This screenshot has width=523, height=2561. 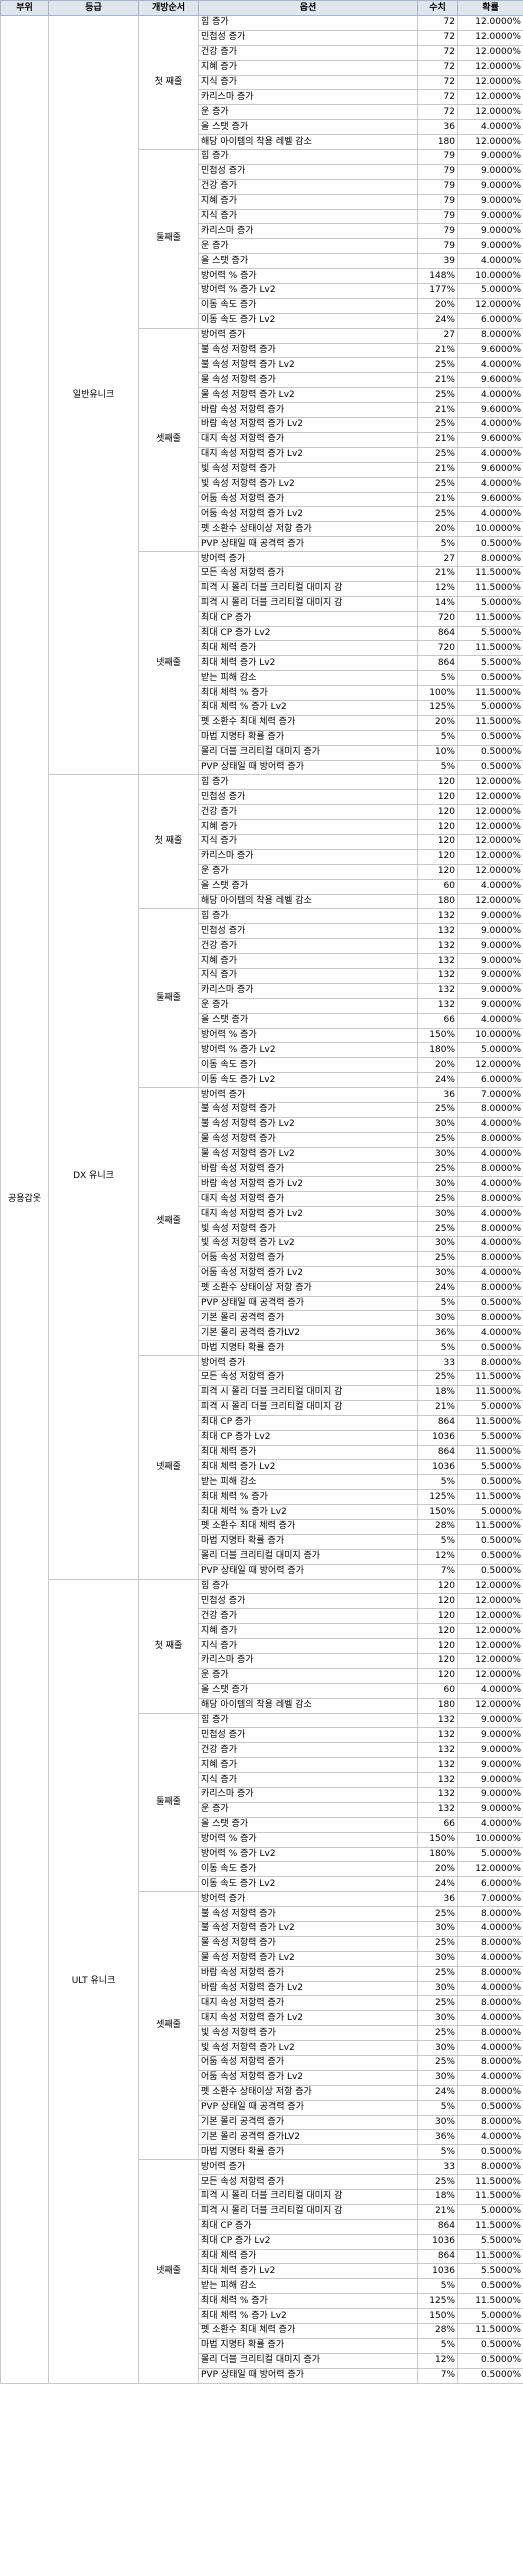 I want to click on option-name: 어둠 속성 저항력 증가, so click(x=308, y=2063).